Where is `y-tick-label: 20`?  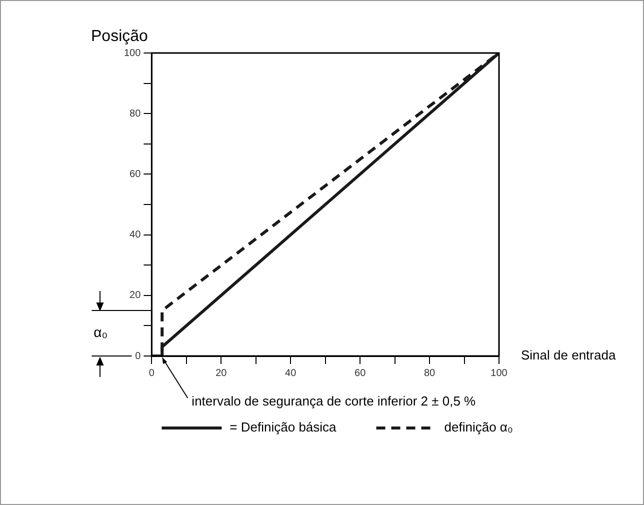 y-tick-label: 20 is located at coordinates (136, 296).